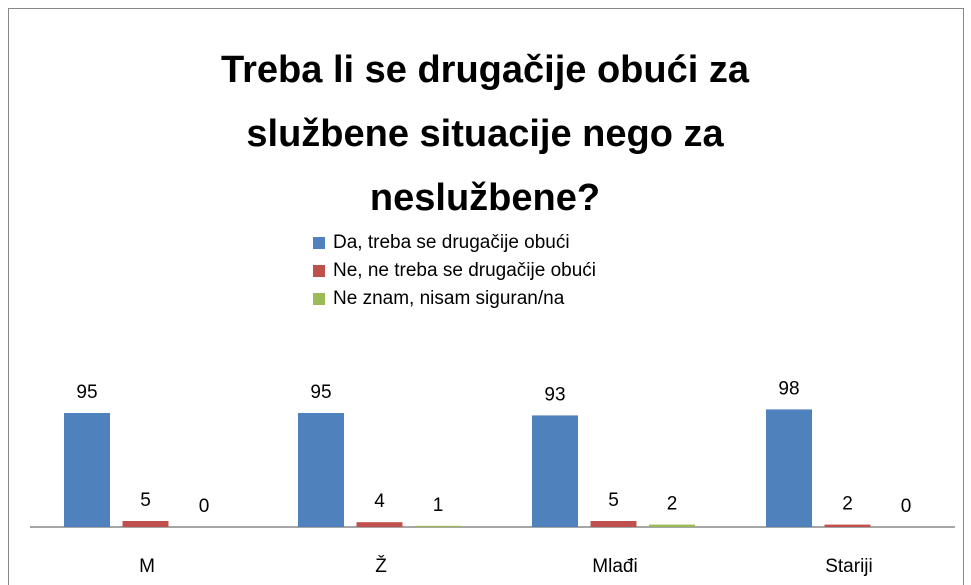 The height and width of the screenshot is (585, 971). I want to click on x-tick-label: M, so click(147, 566).